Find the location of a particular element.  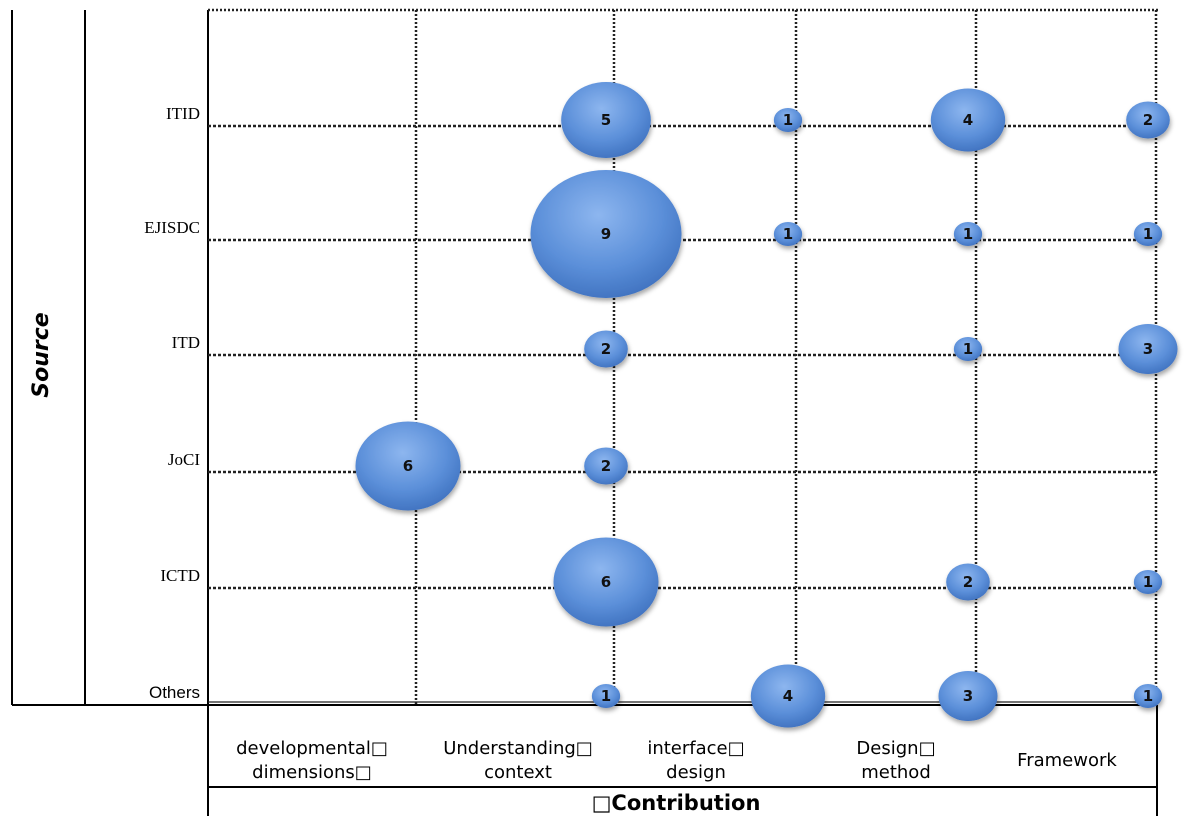

y-axis-title: Source is located at coordinates (41, 355).